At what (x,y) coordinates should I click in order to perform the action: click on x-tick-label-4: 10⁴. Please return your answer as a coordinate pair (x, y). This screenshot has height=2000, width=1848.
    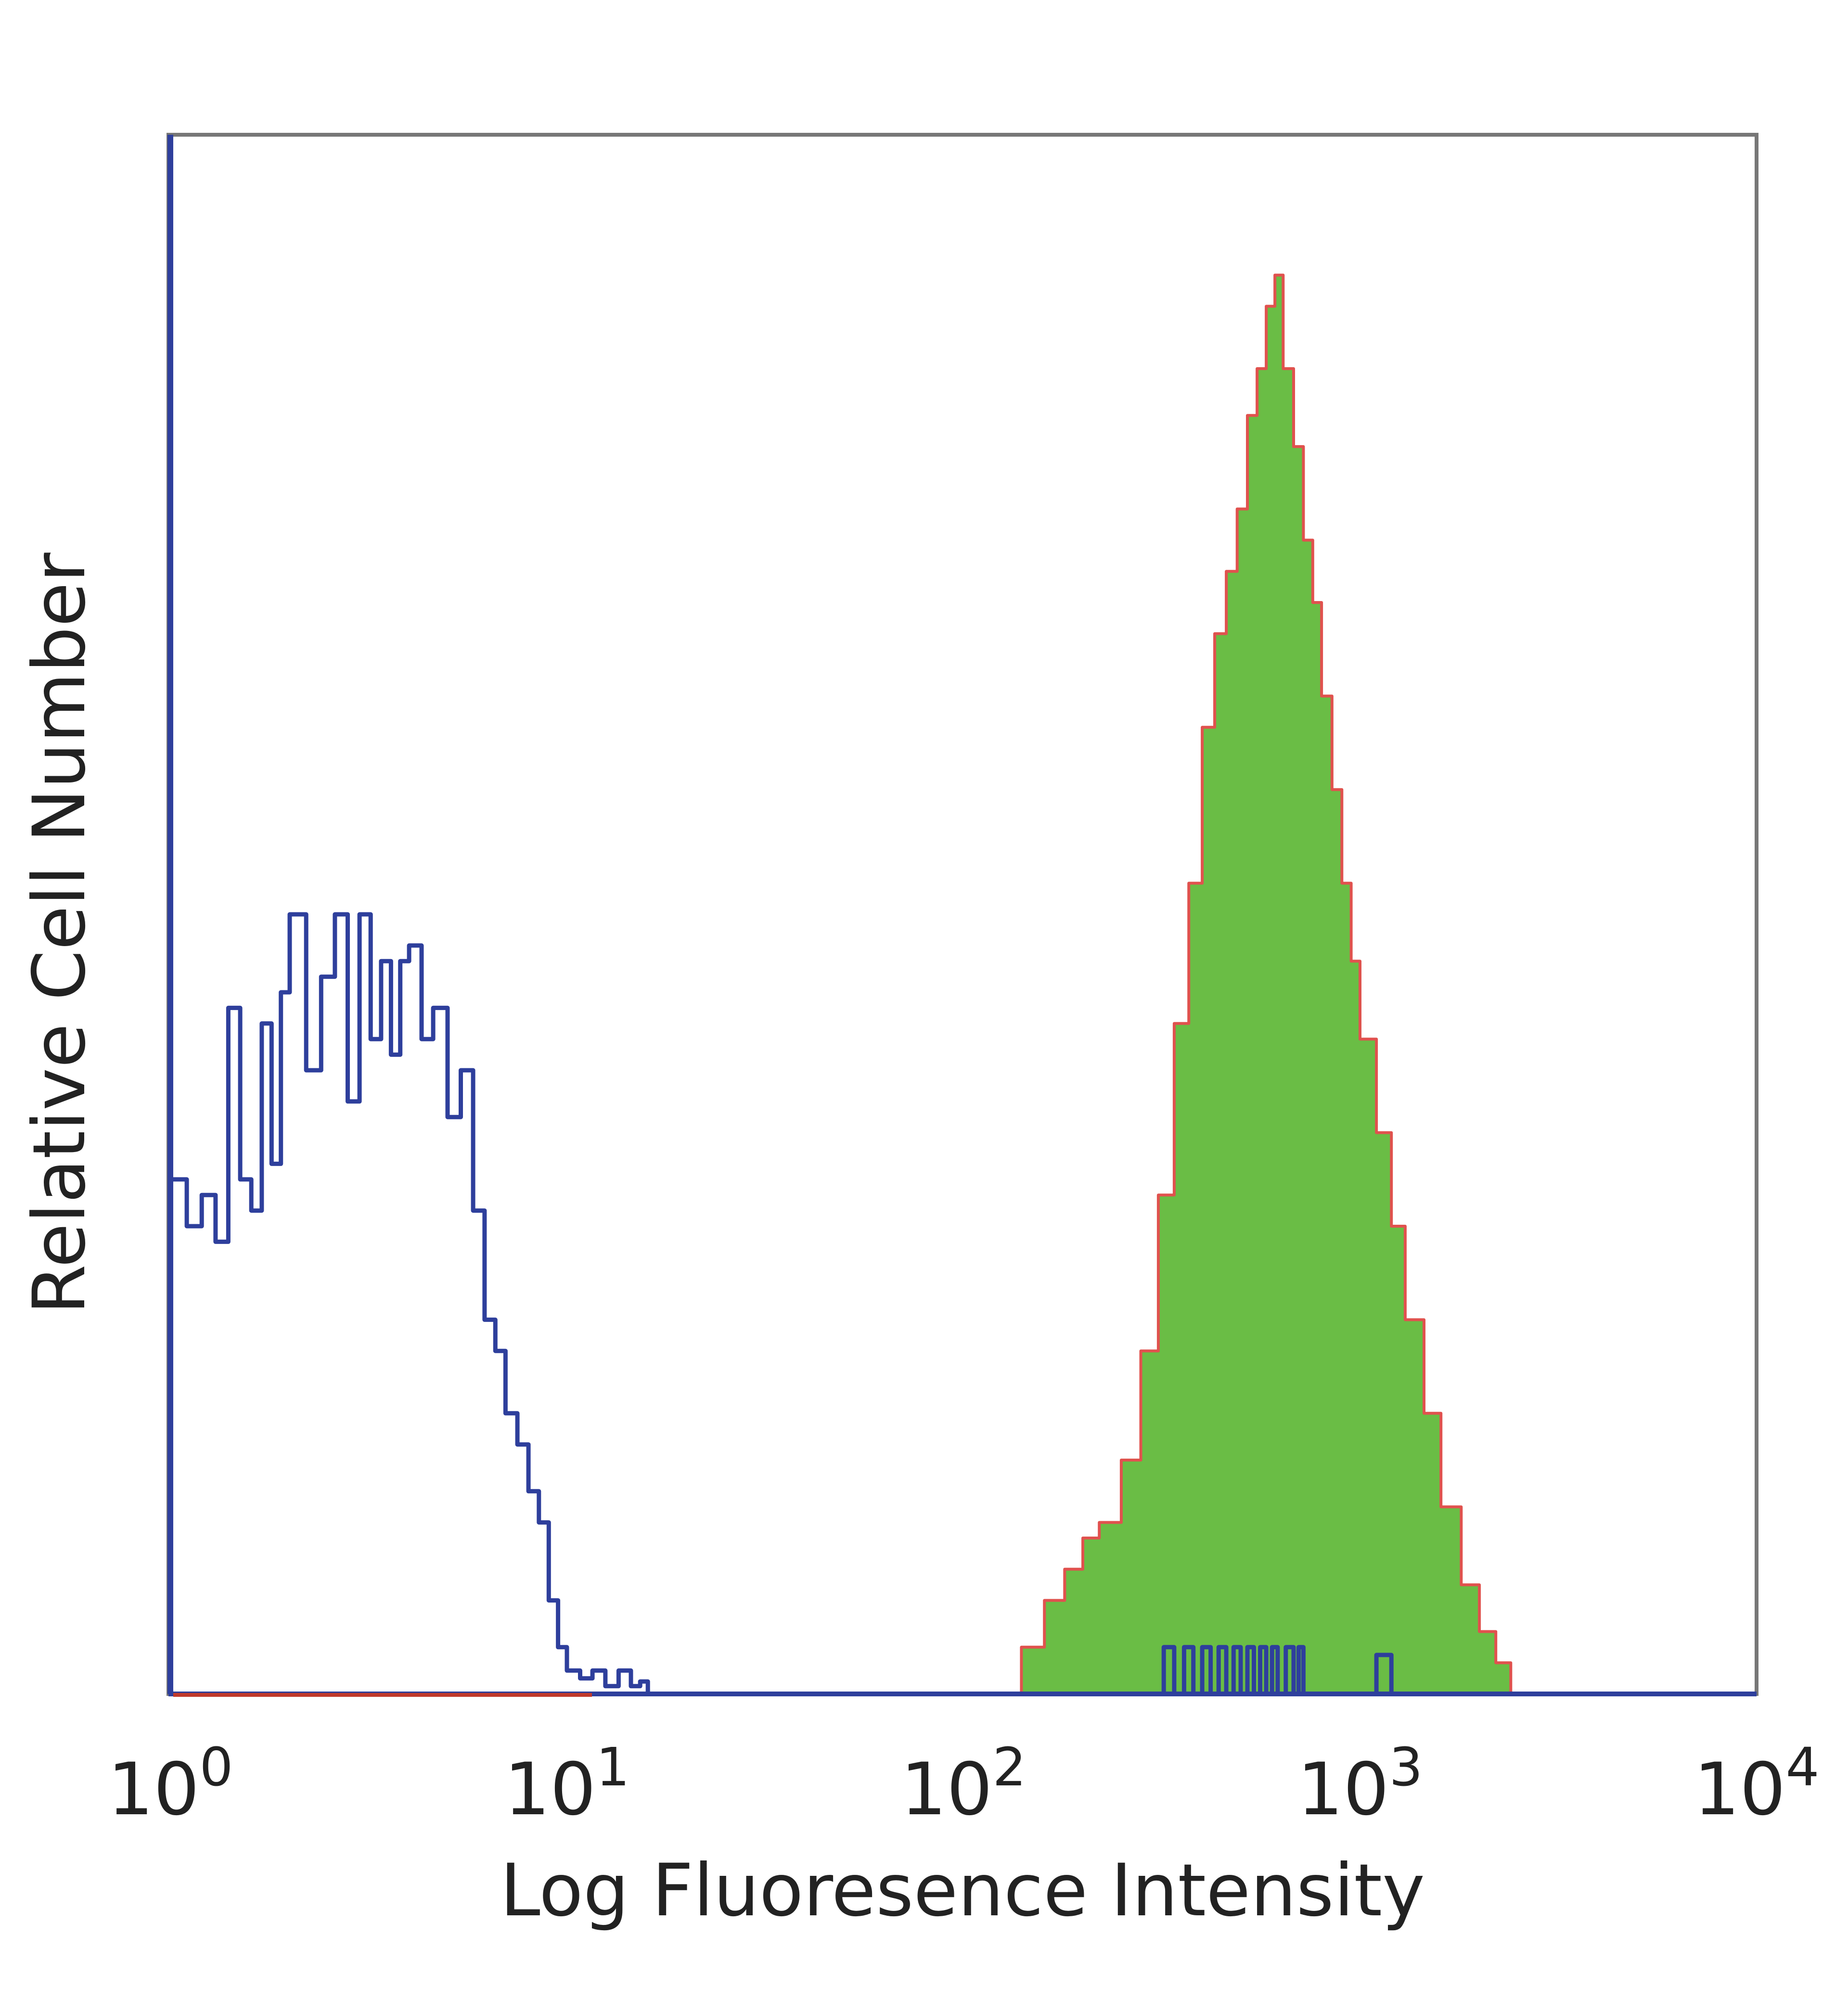
    Looking at the image, I should click on (1757, 1784).